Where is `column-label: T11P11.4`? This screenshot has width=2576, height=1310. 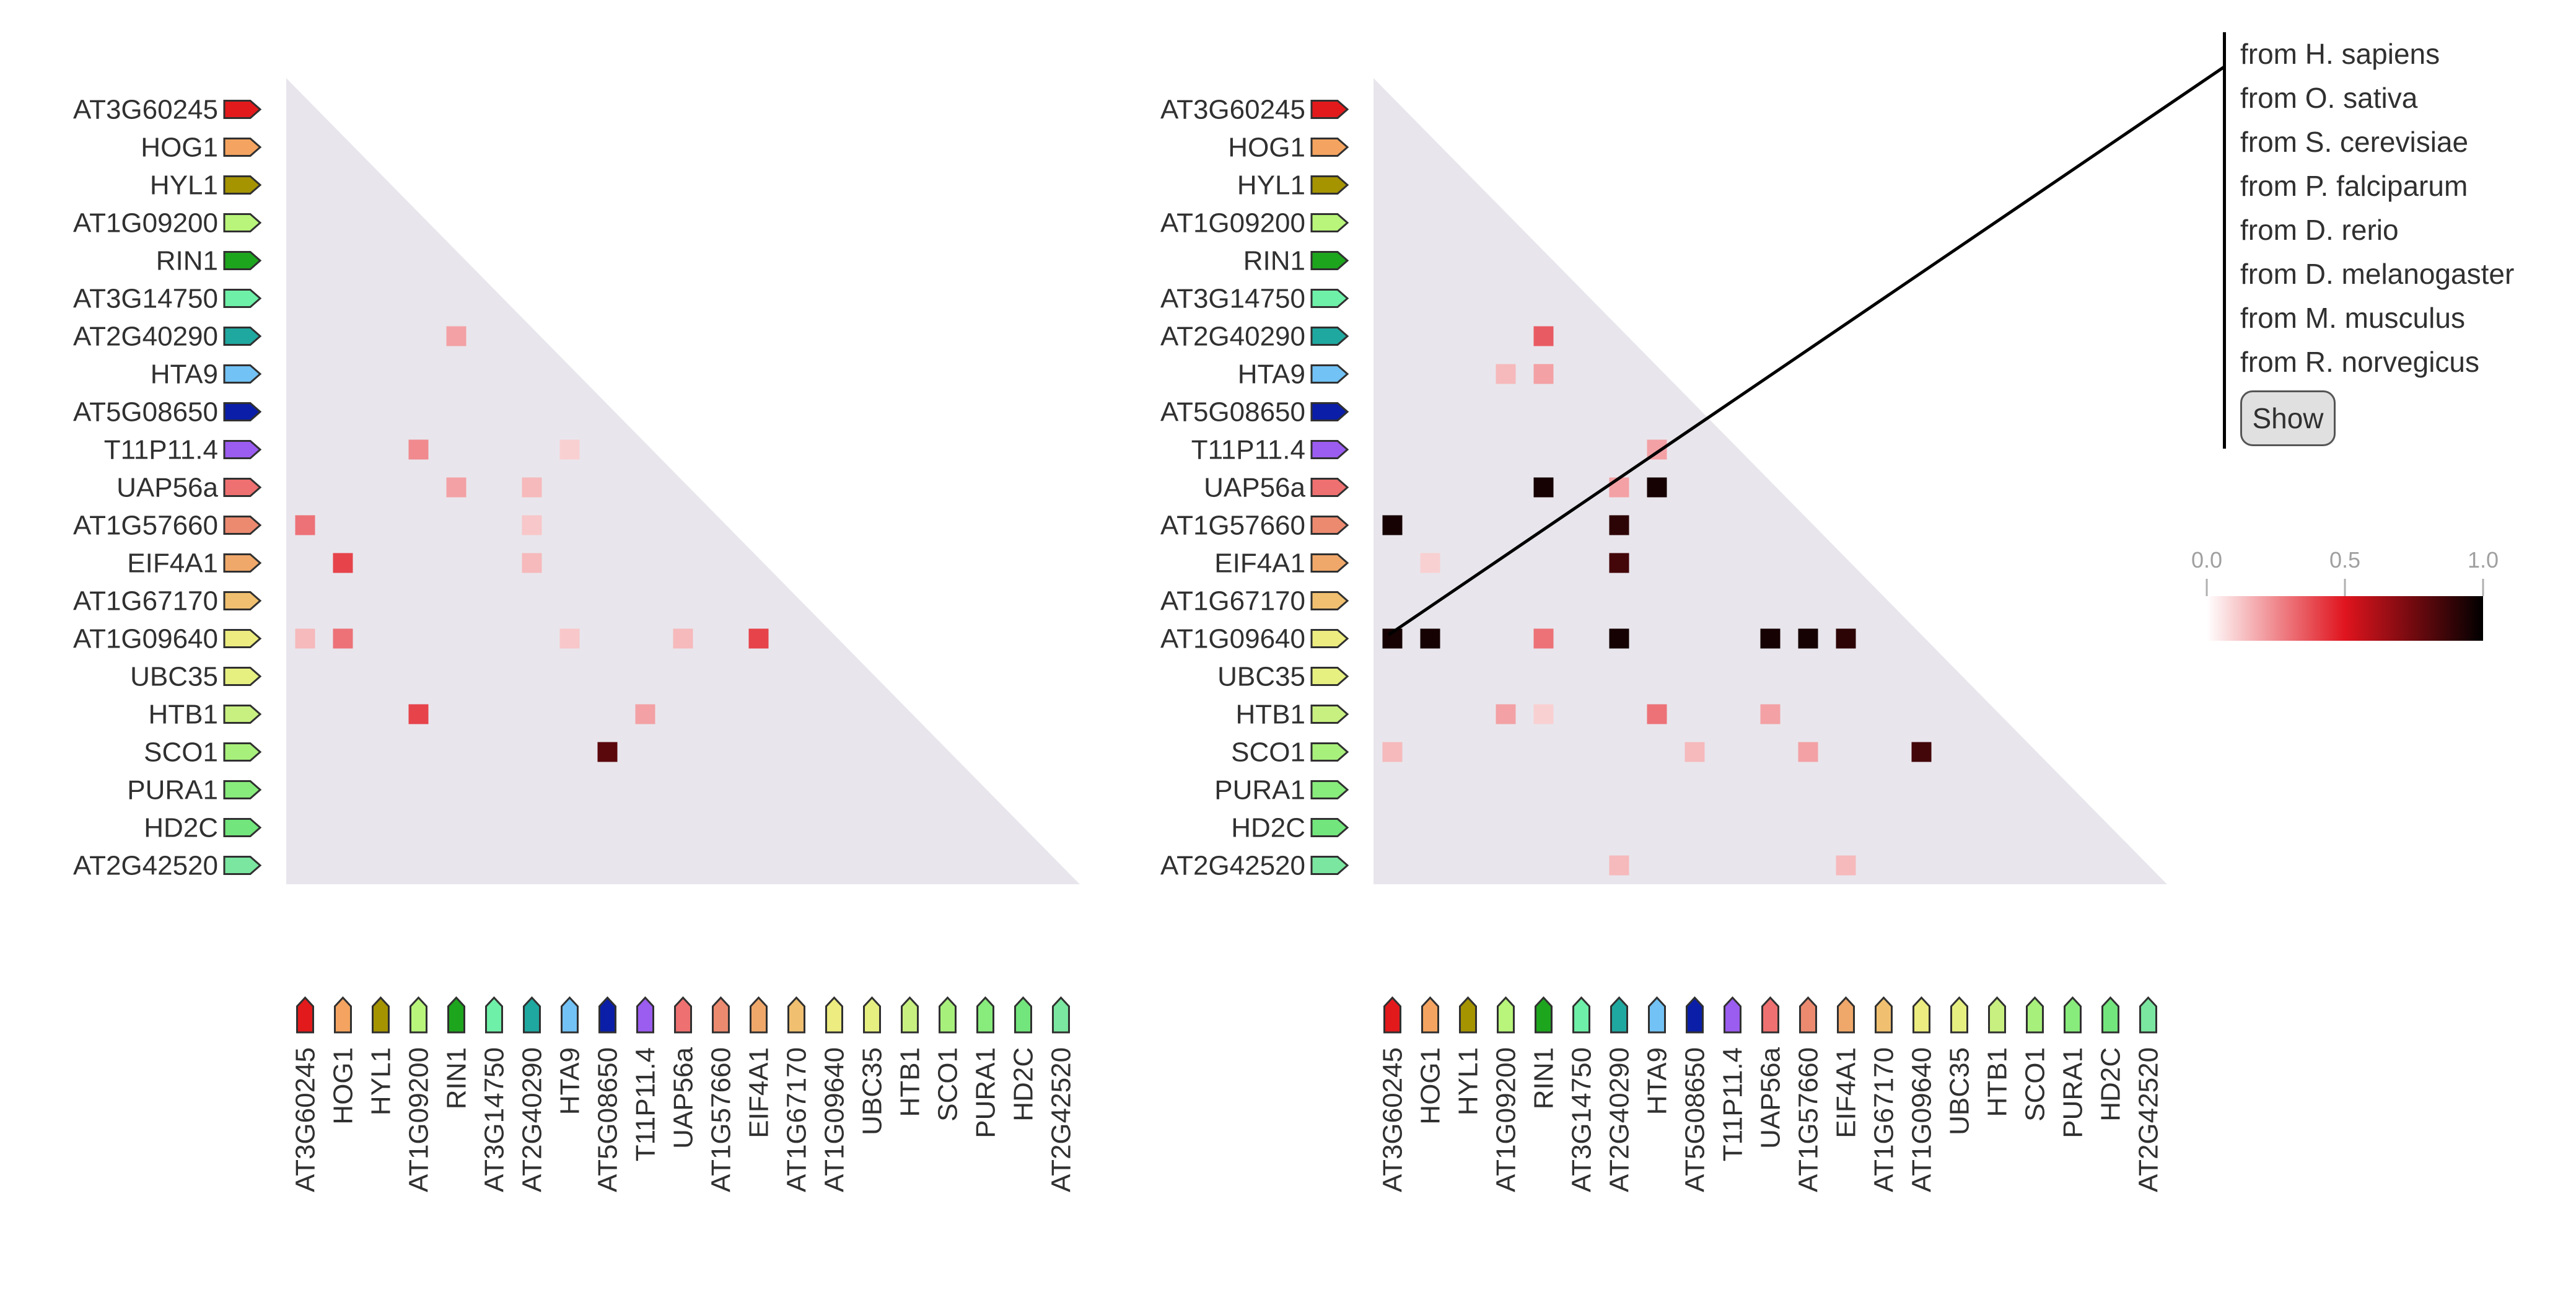 column-label: T11P11.4 is located at coordinates (1733, 1104).